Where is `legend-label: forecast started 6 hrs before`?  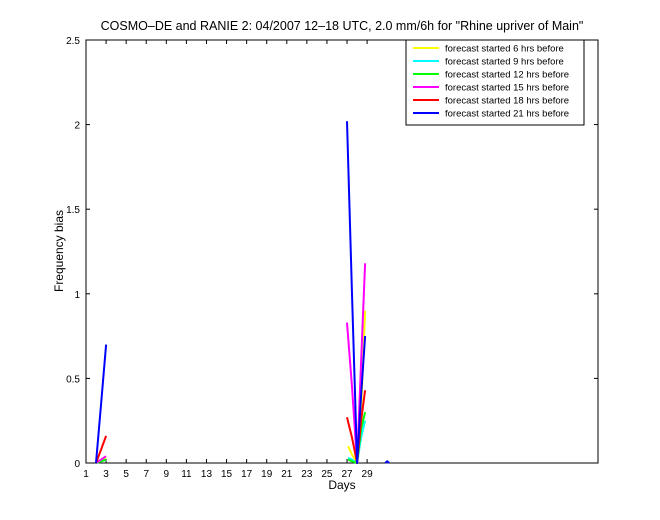 legend-label: forecast started 6 hrs before is located at coordinates (504, 49).